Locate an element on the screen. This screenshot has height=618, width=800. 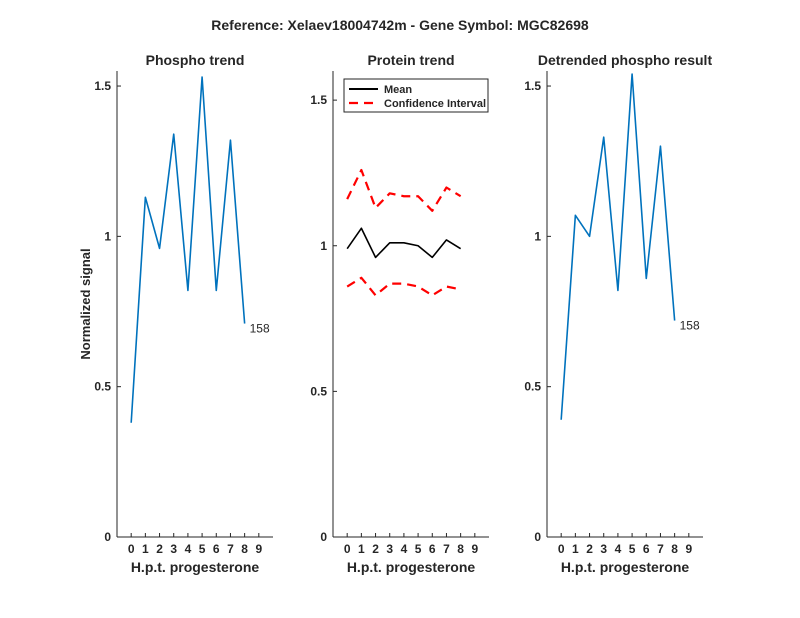
legend-box is located at coordinates (416, 95).